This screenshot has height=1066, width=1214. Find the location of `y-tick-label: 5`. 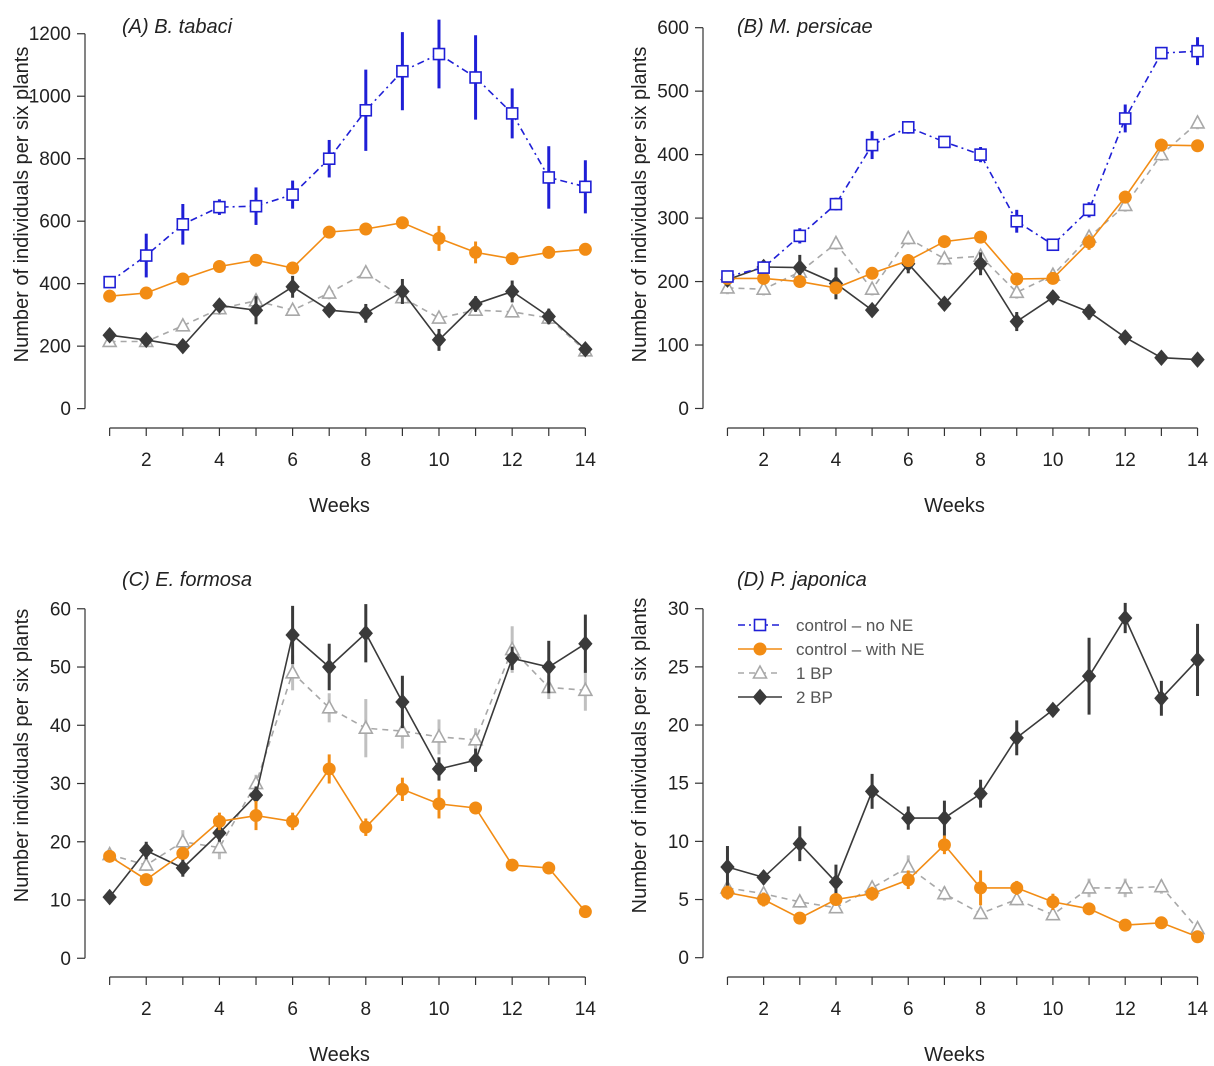

y-tick-label: 5 is located at coordinates (683, 900).